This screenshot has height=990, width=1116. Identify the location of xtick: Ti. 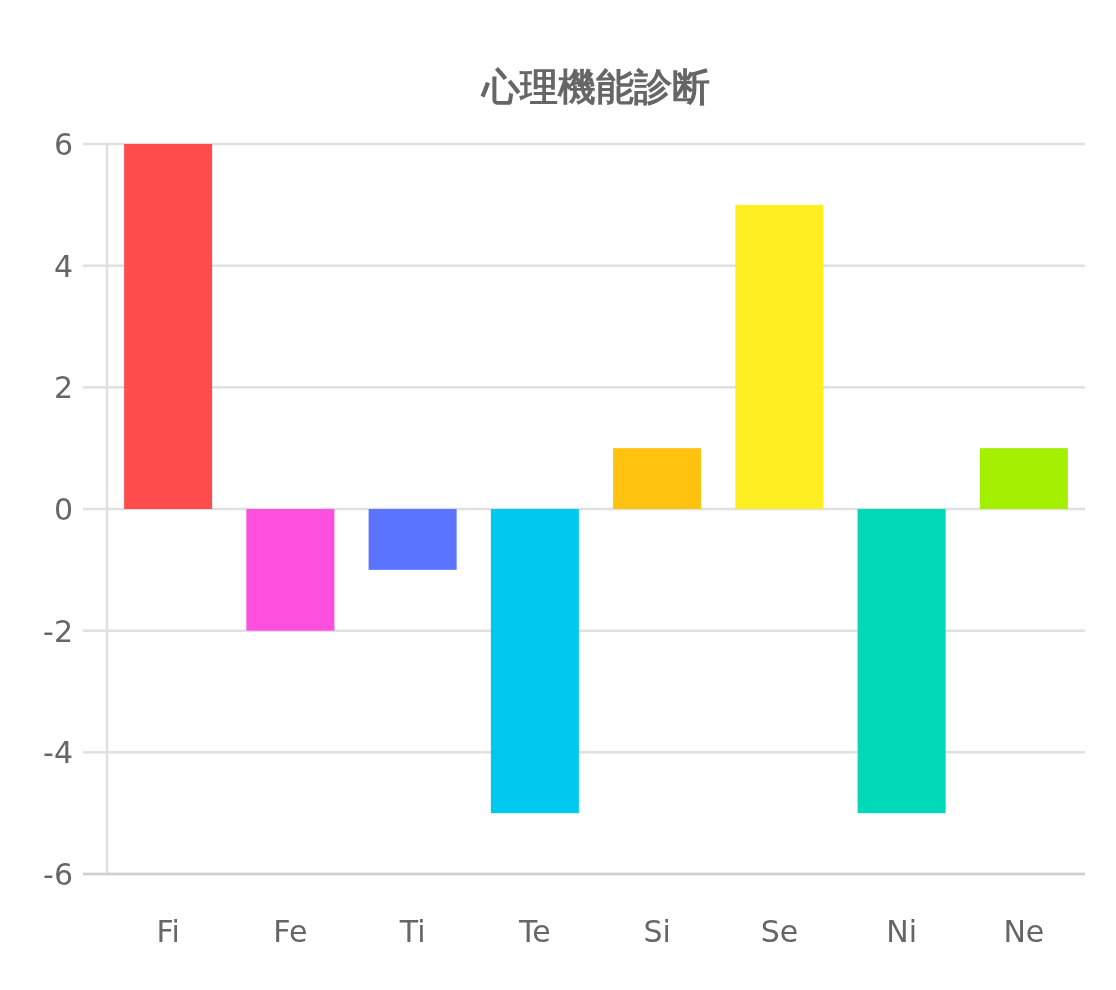
(412, 931).